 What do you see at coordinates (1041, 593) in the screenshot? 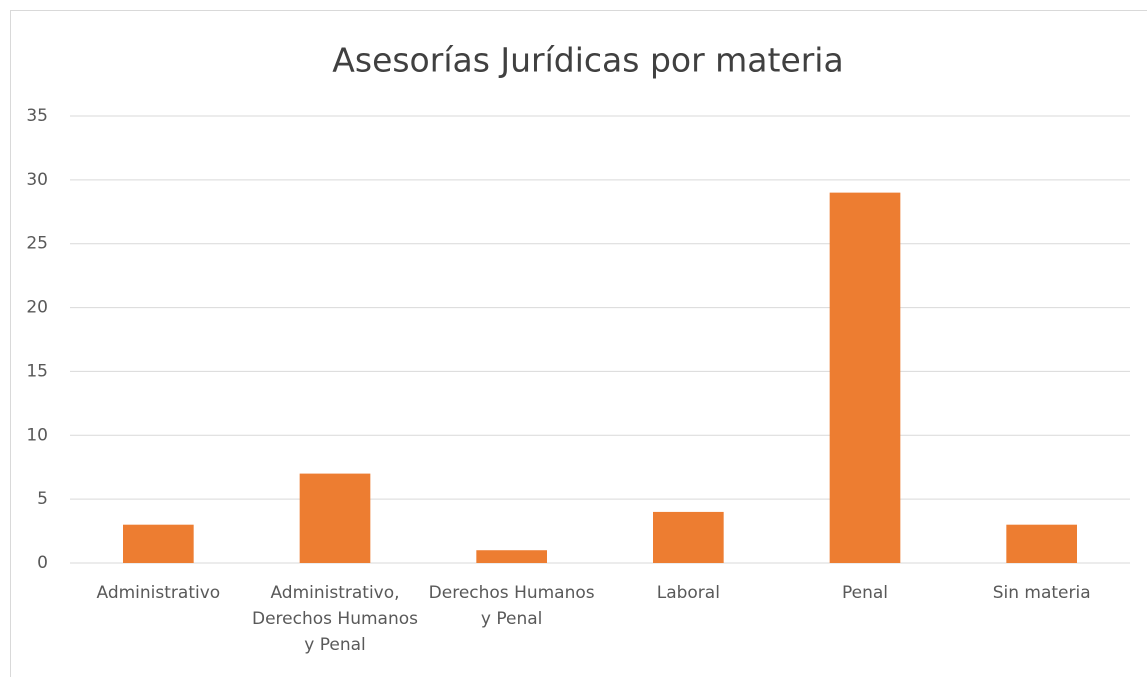
I see `x-tick-label: Sin materia` at bounding box center [1041, 593].